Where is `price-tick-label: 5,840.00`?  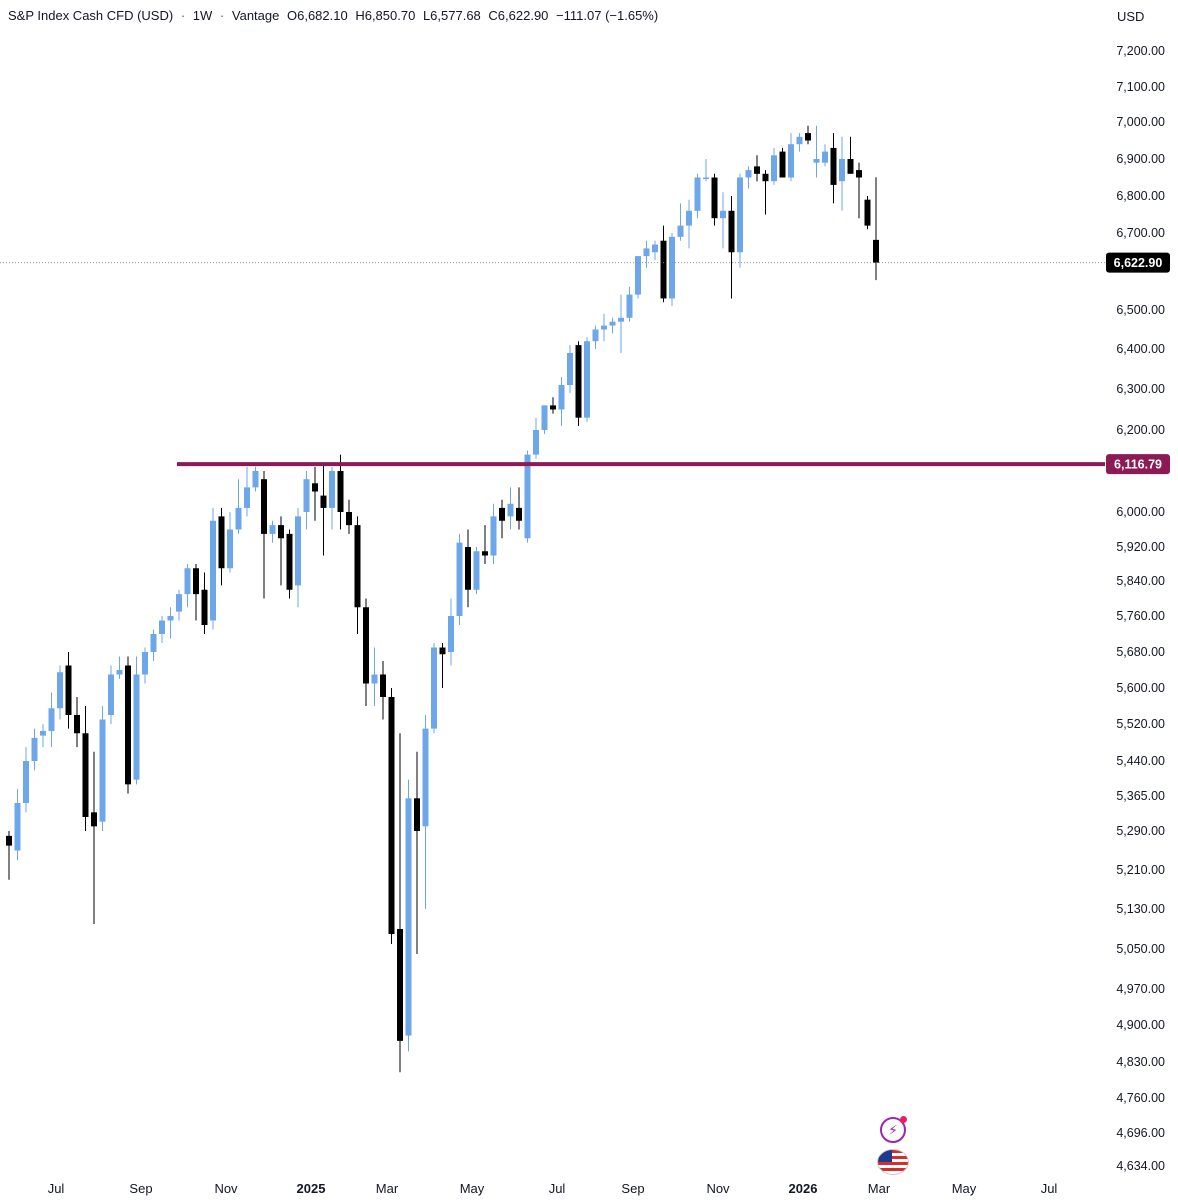 price-tick-label: 5,840.00 is located at coordinates (1140, 581).